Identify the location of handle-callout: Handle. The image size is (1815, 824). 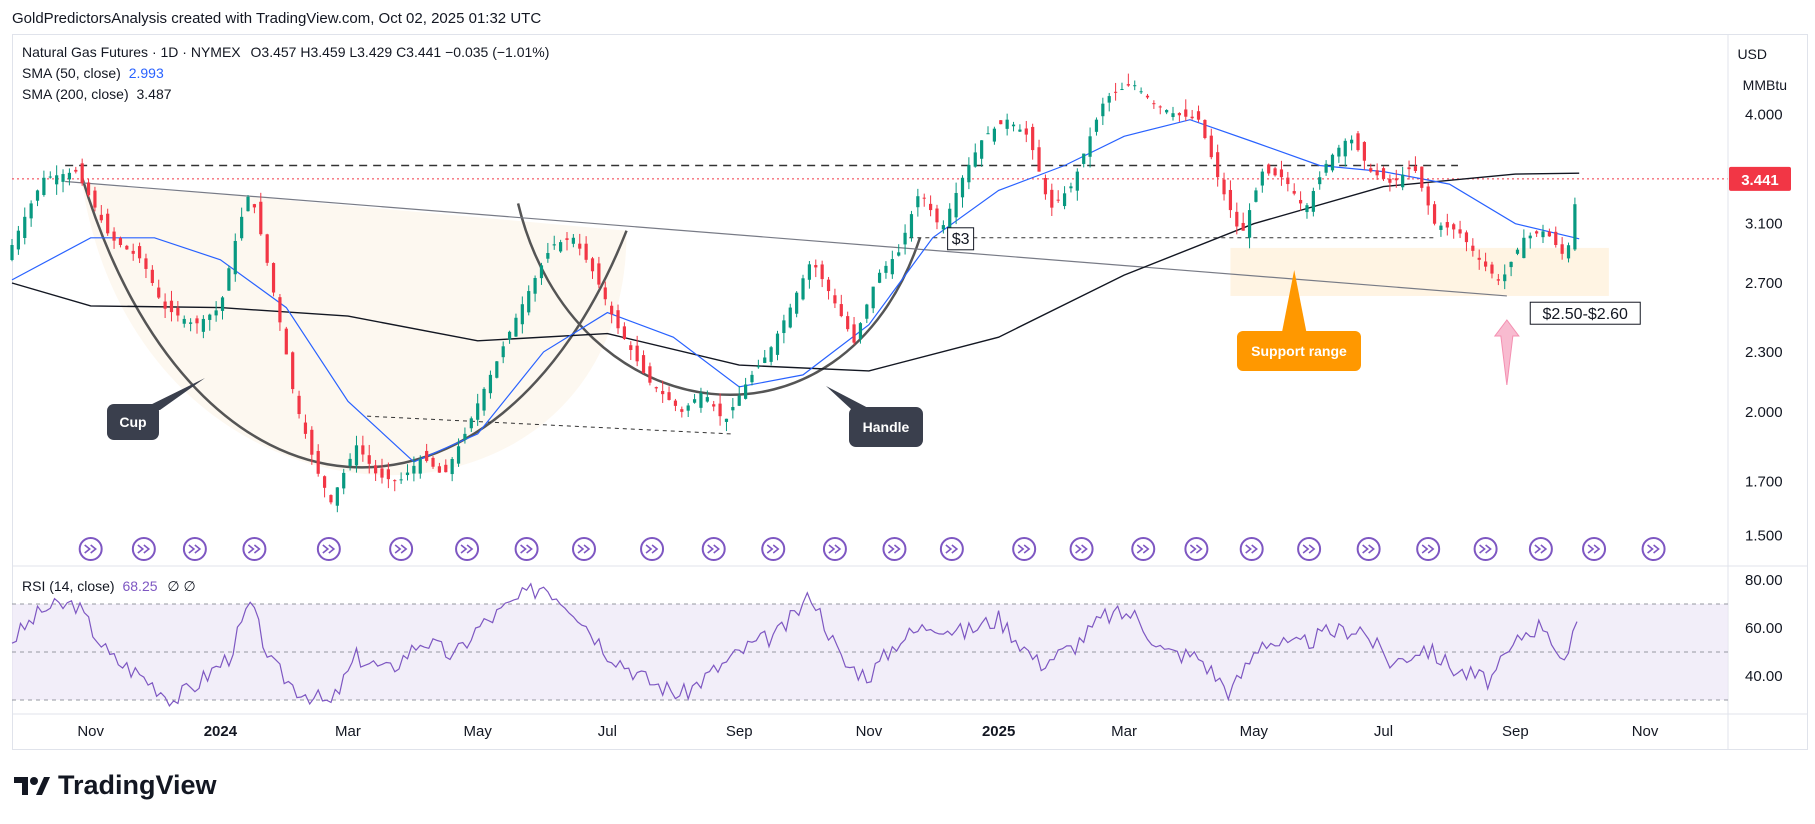
(874, 416).